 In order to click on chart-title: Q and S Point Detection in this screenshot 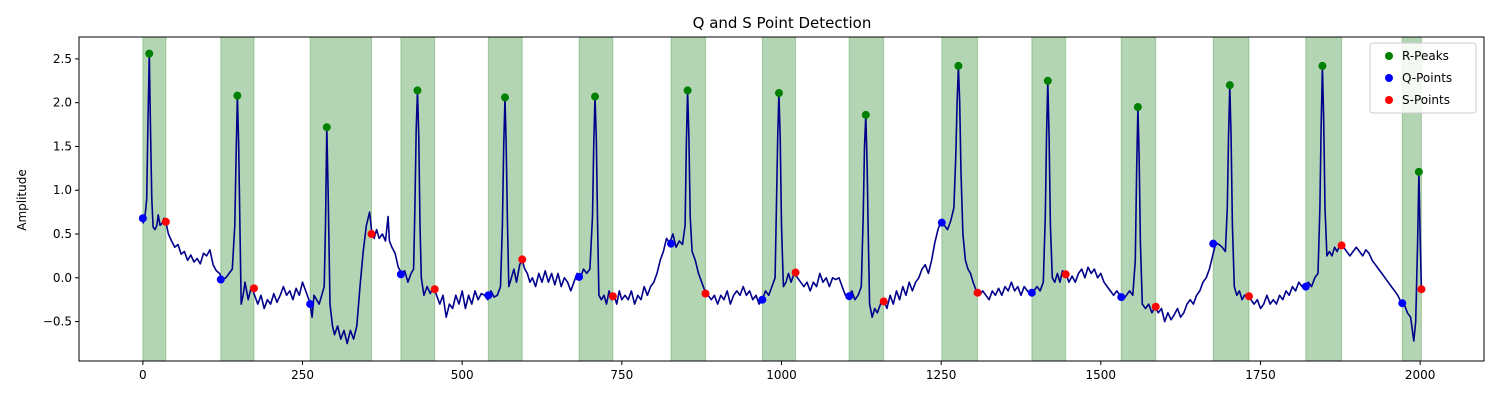, I will do `click(782, 23)`.